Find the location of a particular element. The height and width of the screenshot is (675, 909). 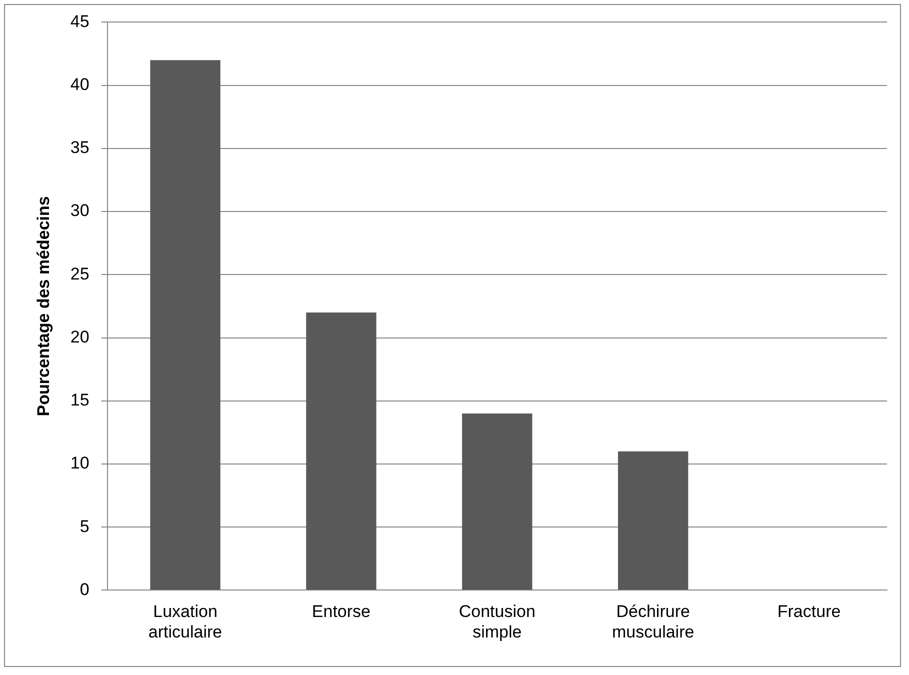

y-tick-label: 40 is located at coordinates (80, 84).